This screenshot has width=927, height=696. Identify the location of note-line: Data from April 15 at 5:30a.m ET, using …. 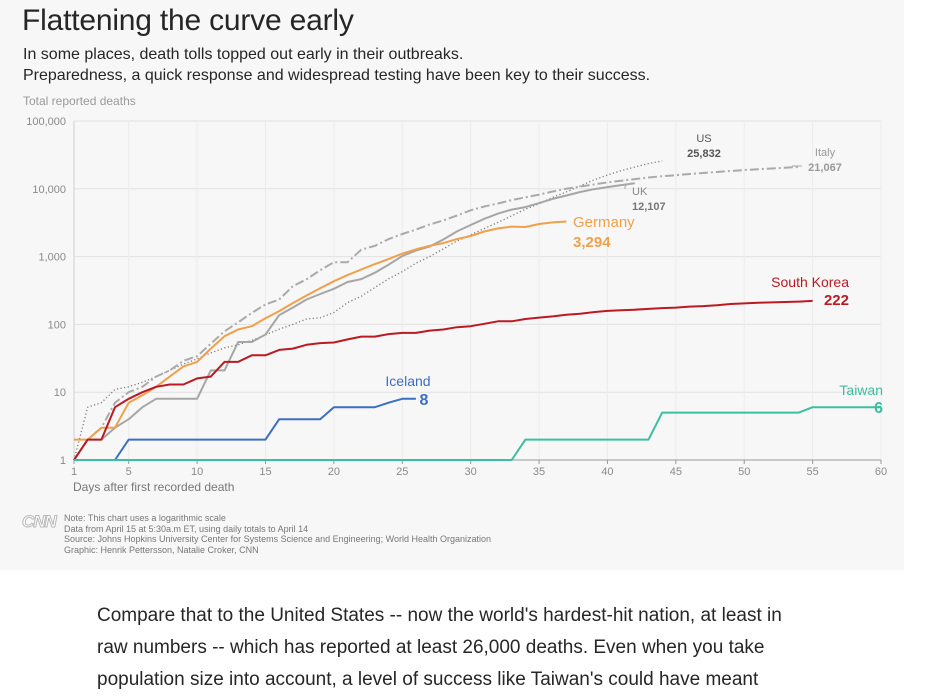
(186, 528).